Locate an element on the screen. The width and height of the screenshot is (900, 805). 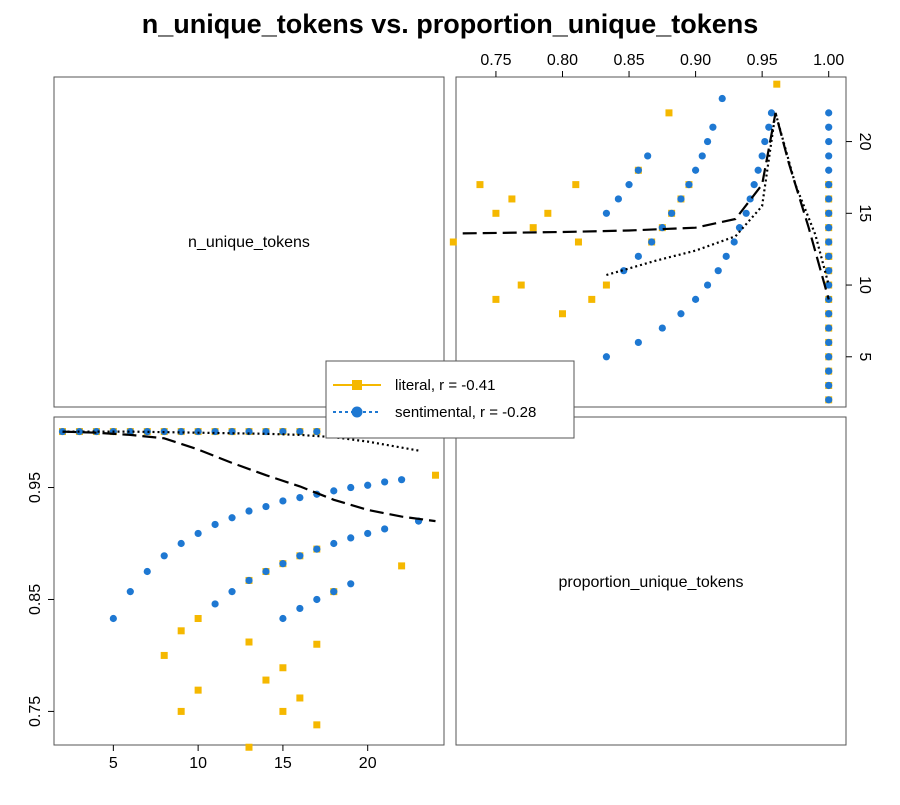
x-tick-label-p-top: 0.90 is located at coordinates (695, 60).